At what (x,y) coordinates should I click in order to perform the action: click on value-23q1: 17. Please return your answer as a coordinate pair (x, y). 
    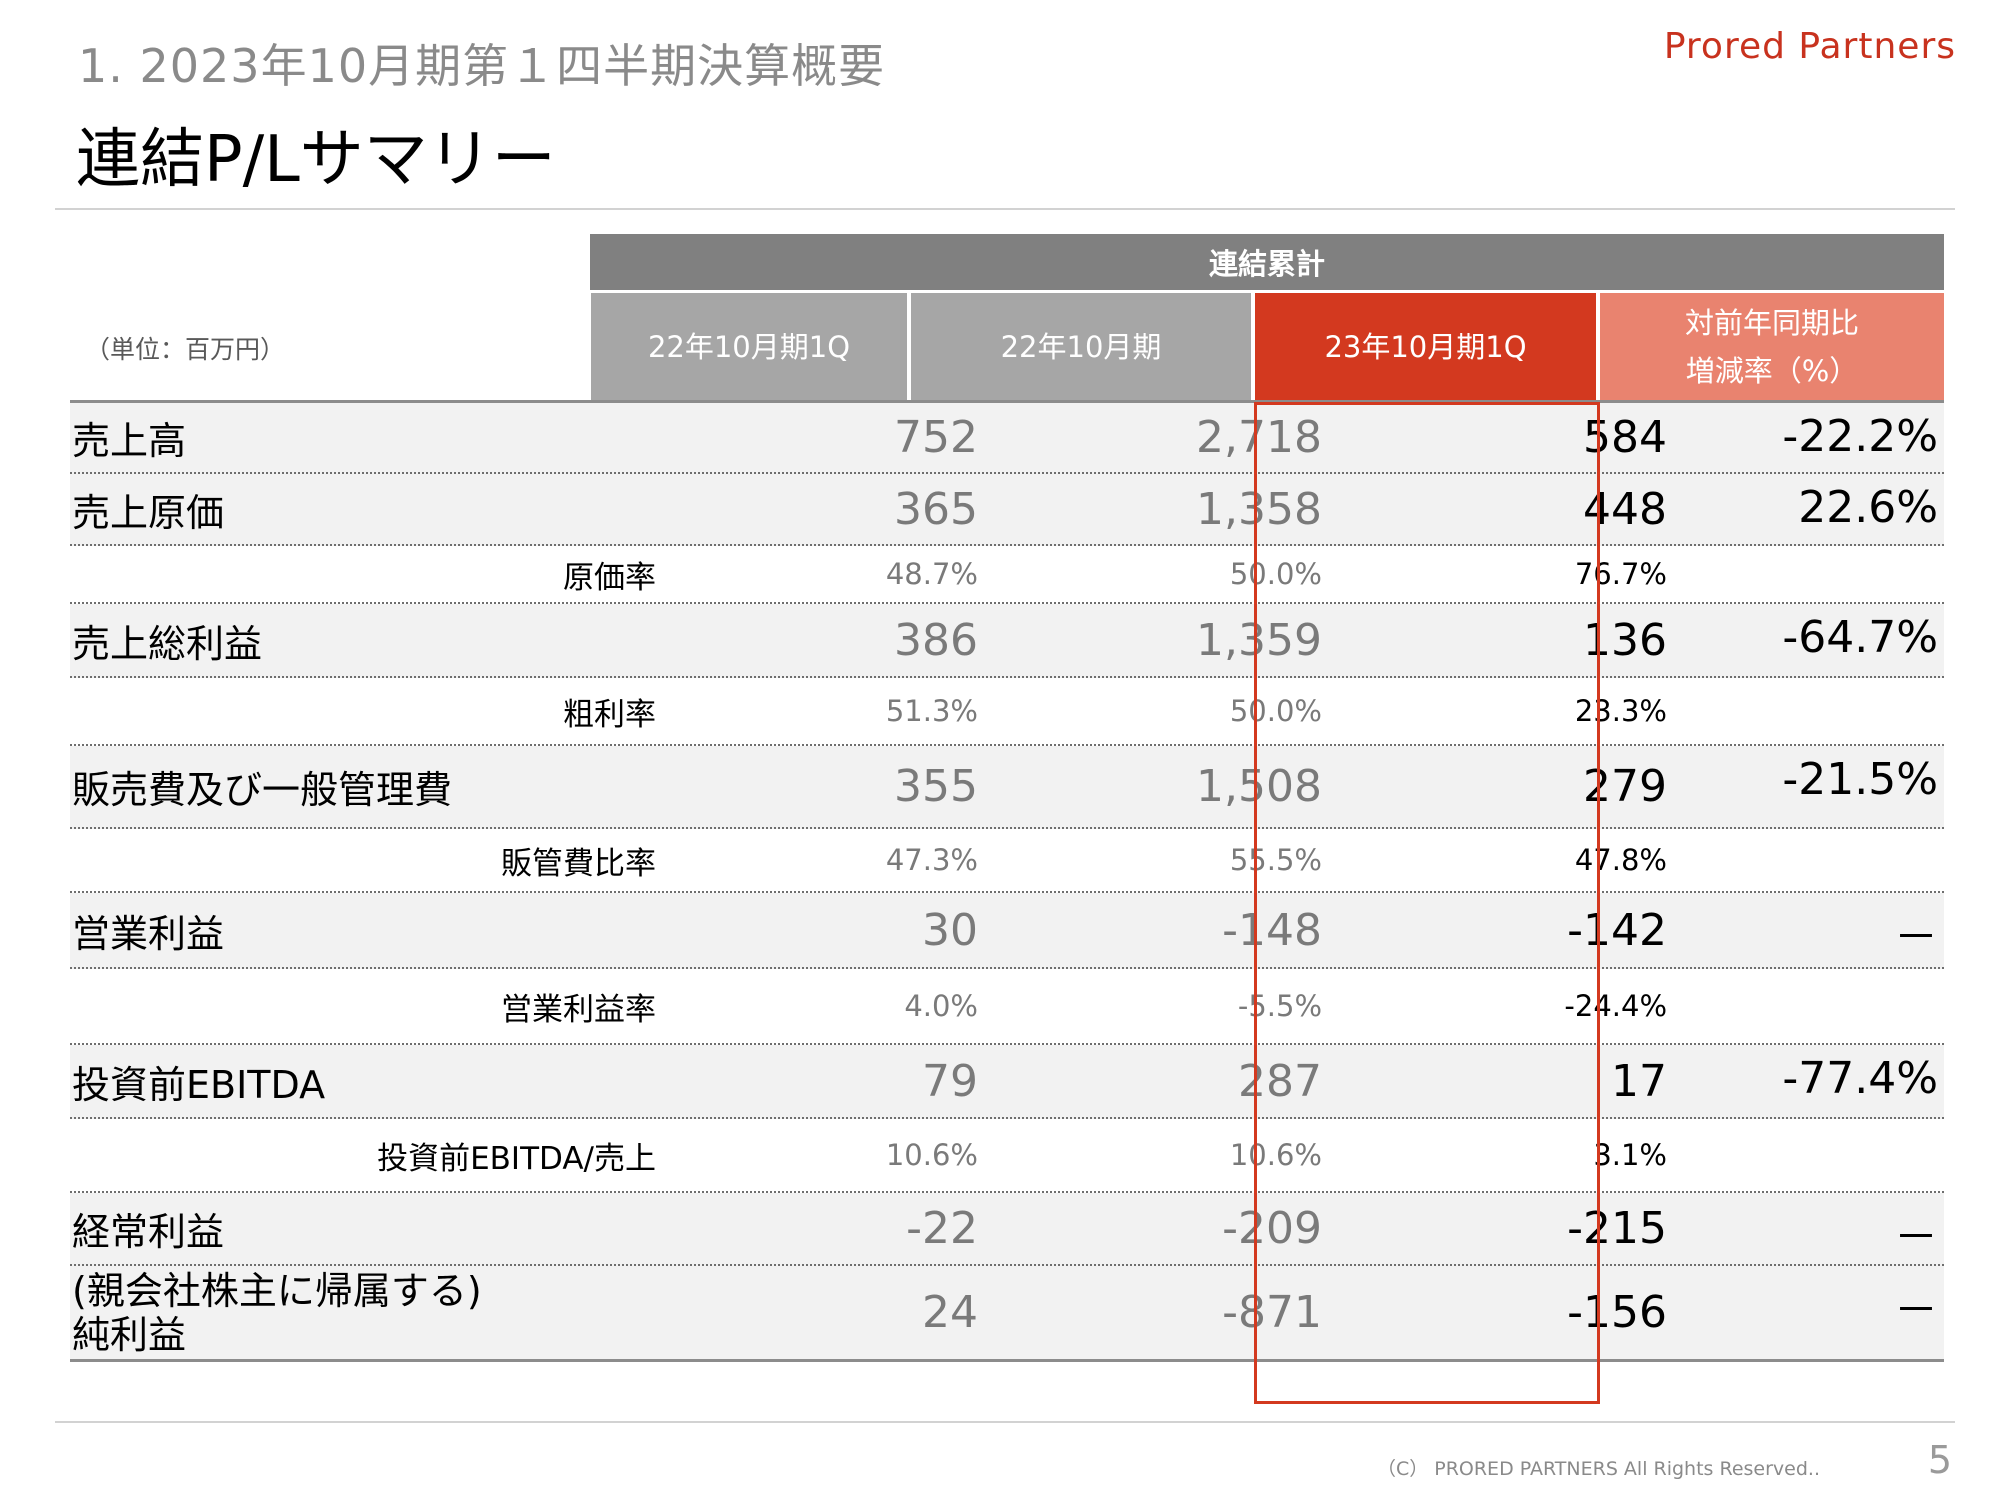
    Looking at the image, I should click on (1639, 1081).